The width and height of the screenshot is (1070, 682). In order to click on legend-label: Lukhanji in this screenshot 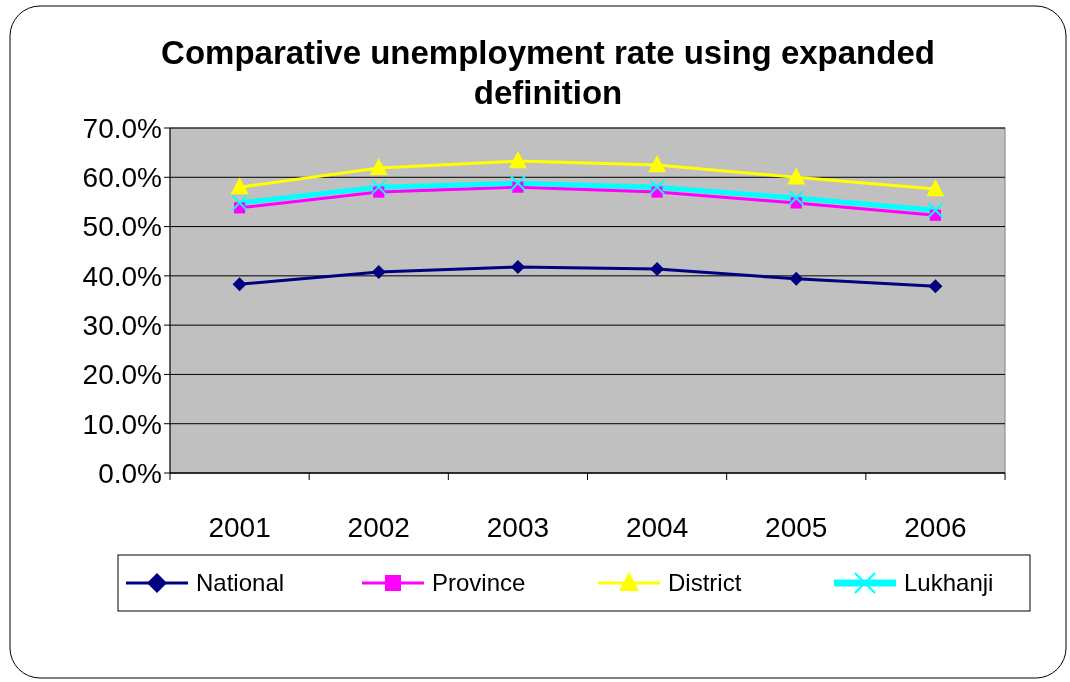, I will do `click(949, 583)`.